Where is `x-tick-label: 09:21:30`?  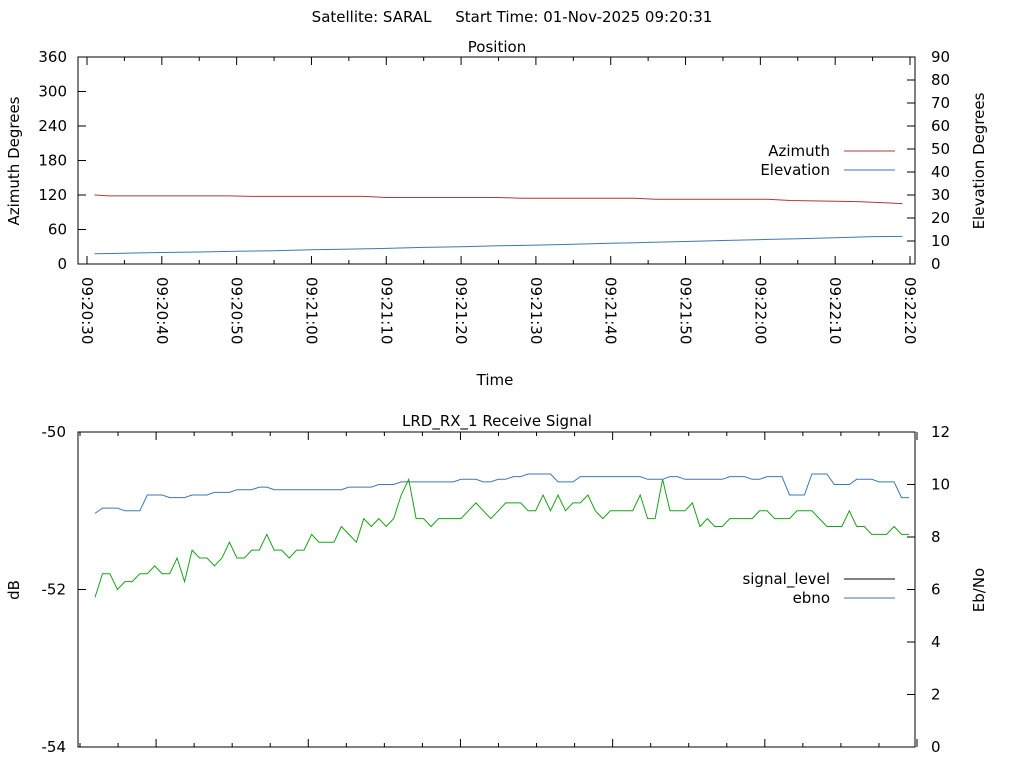
x-tick-label: 09:21:30 is located at coordinates (536, 310).